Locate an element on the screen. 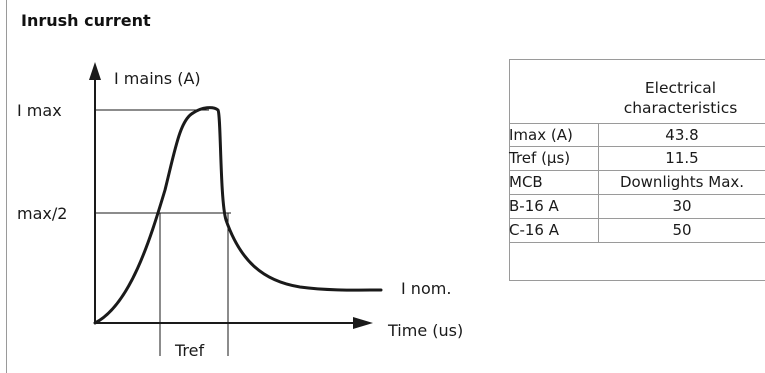 The image size is (765, 373). y-axis-arrowhead is located at coordinates (95, 71).